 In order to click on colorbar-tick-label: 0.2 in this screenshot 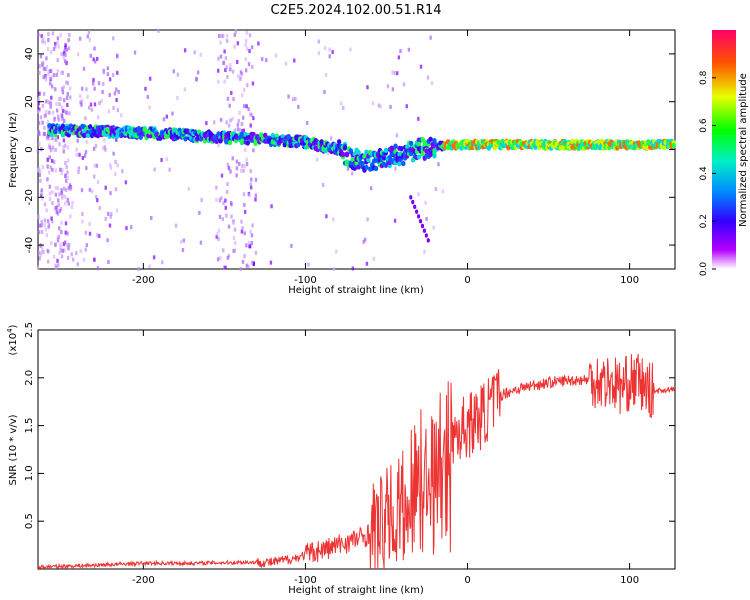, I will do `click(704, 221)`.